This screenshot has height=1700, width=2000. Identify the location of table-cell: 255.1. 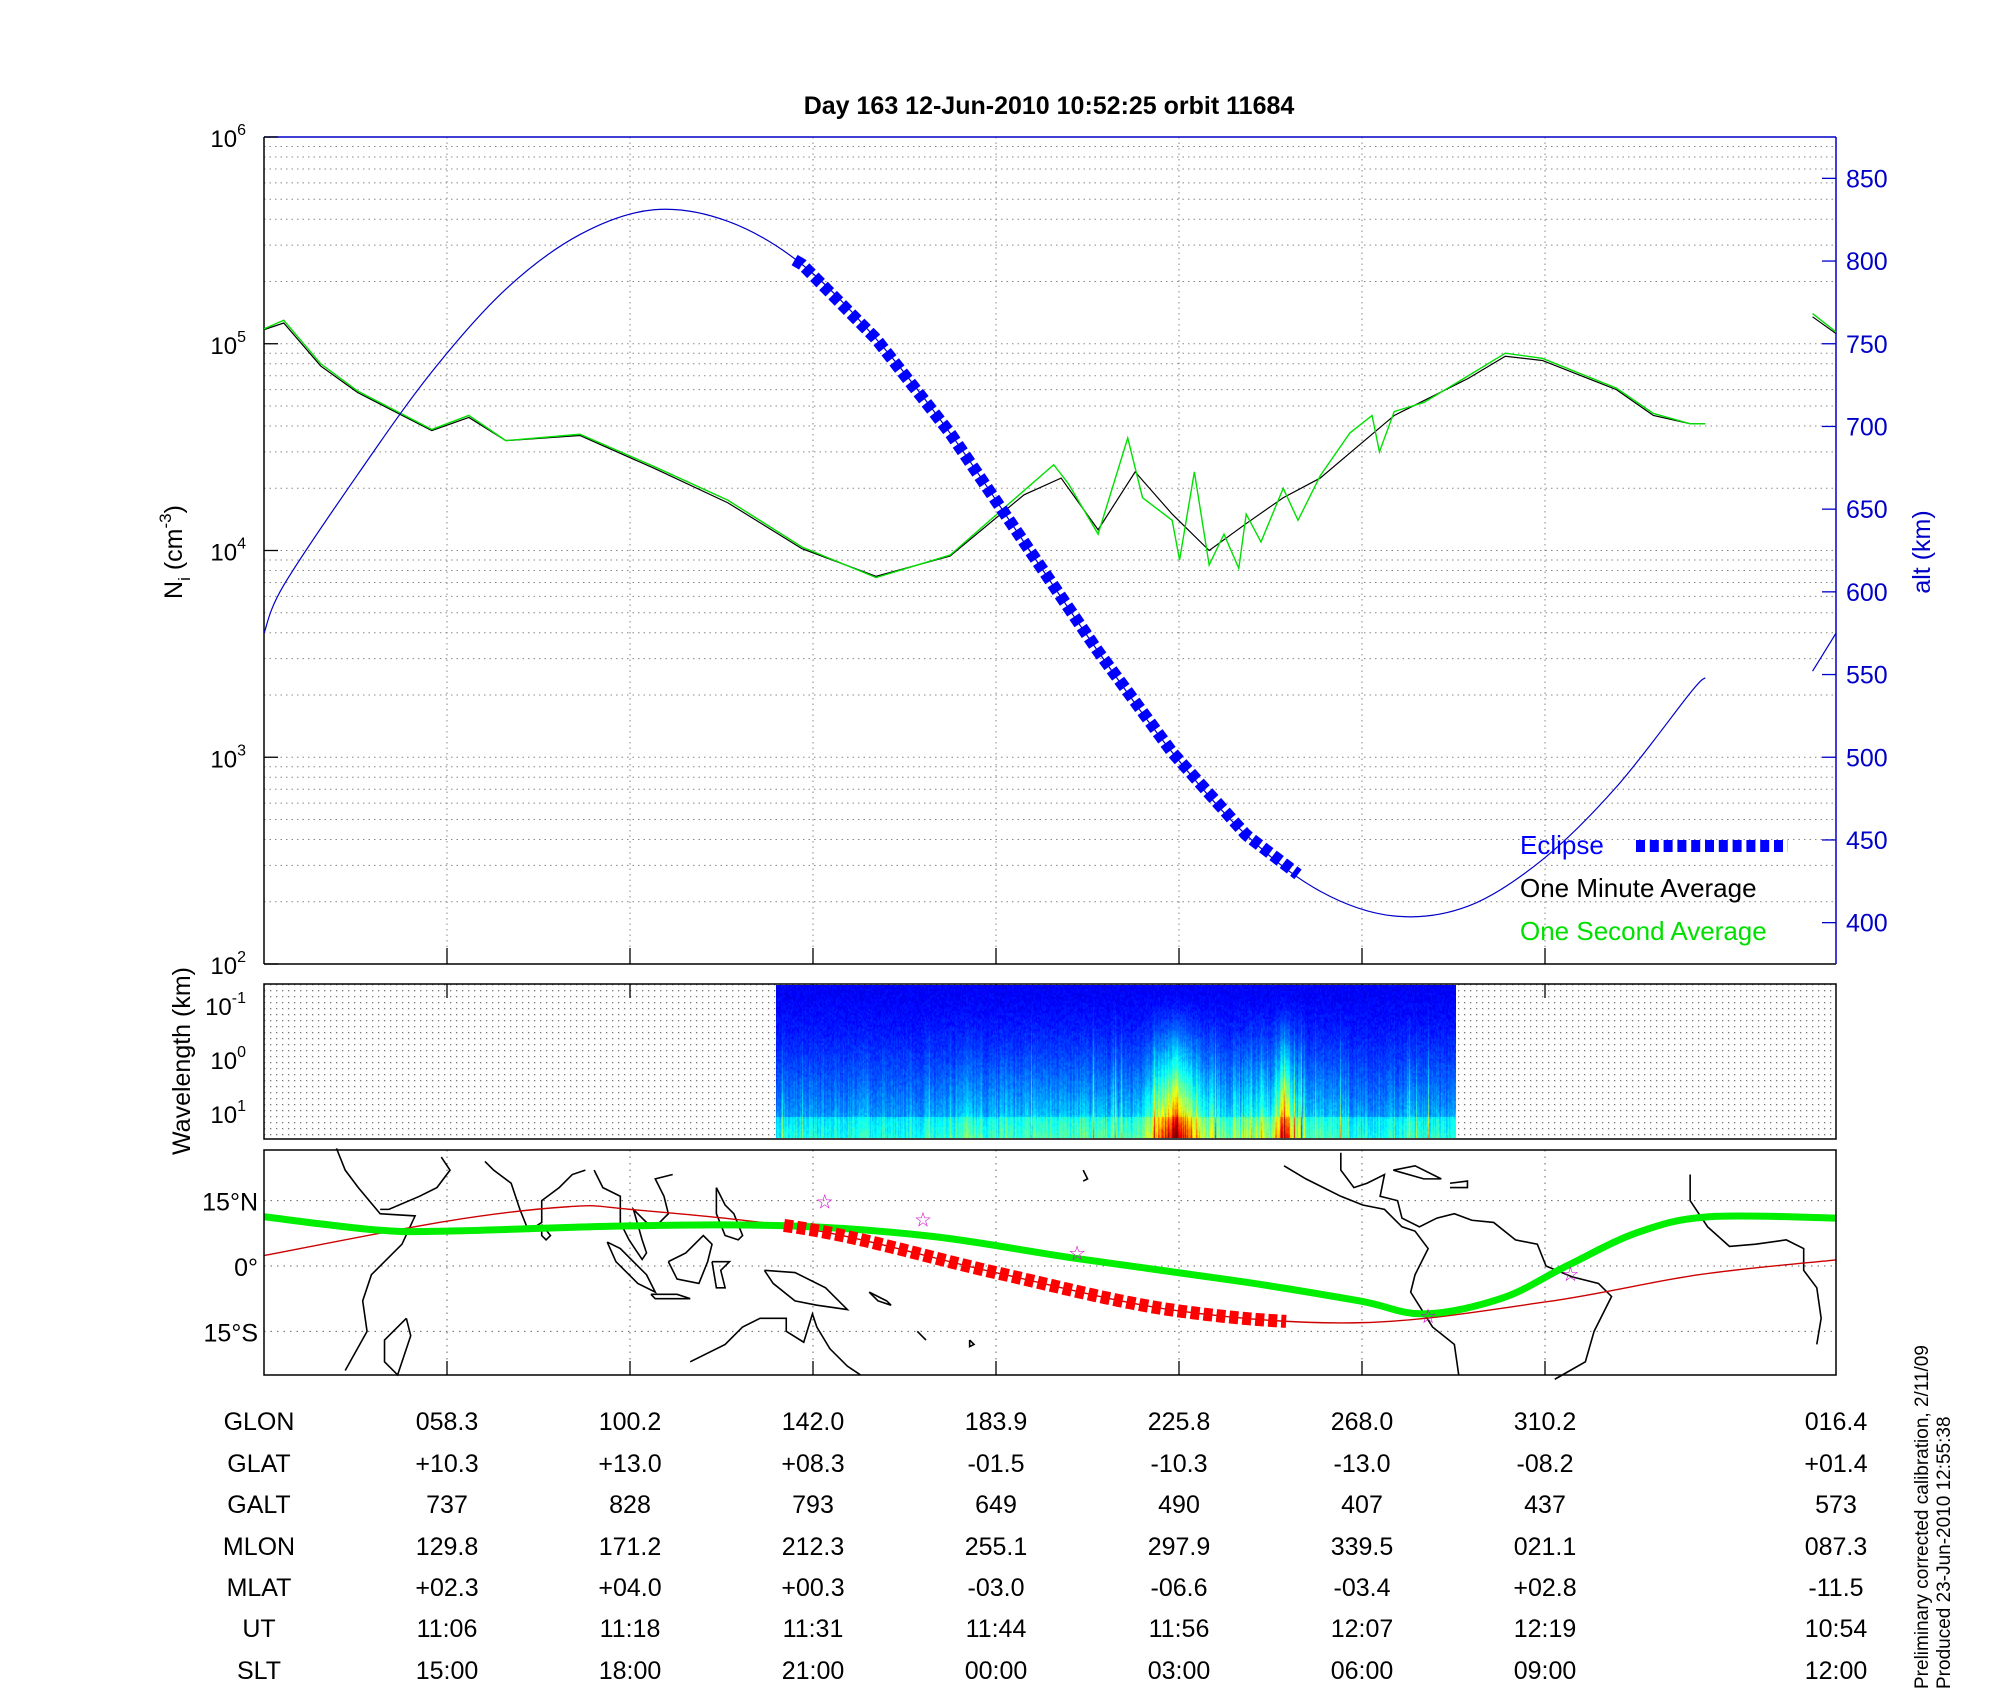
(996, 1547).